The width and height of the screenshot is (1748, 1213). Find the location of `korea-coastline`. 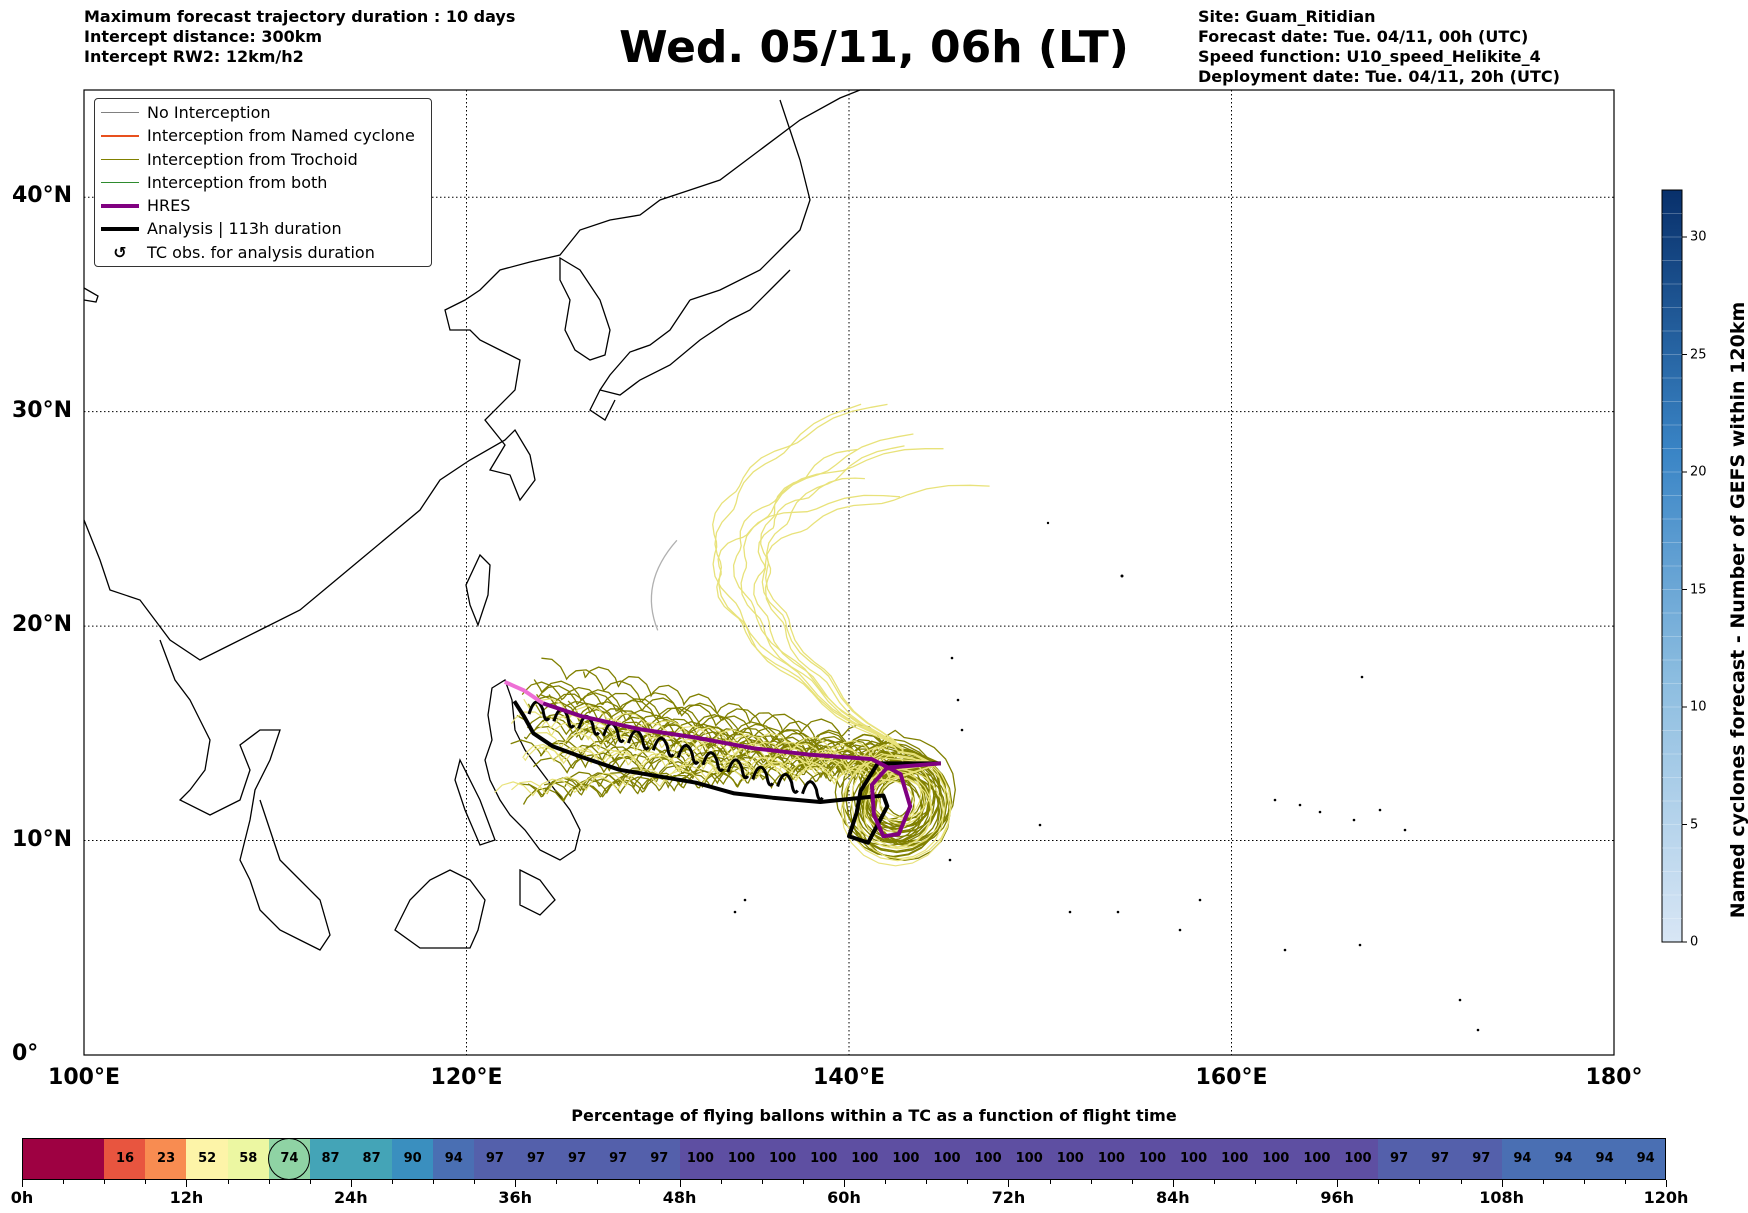

korea-coastline is located at coordinates (585, 308).